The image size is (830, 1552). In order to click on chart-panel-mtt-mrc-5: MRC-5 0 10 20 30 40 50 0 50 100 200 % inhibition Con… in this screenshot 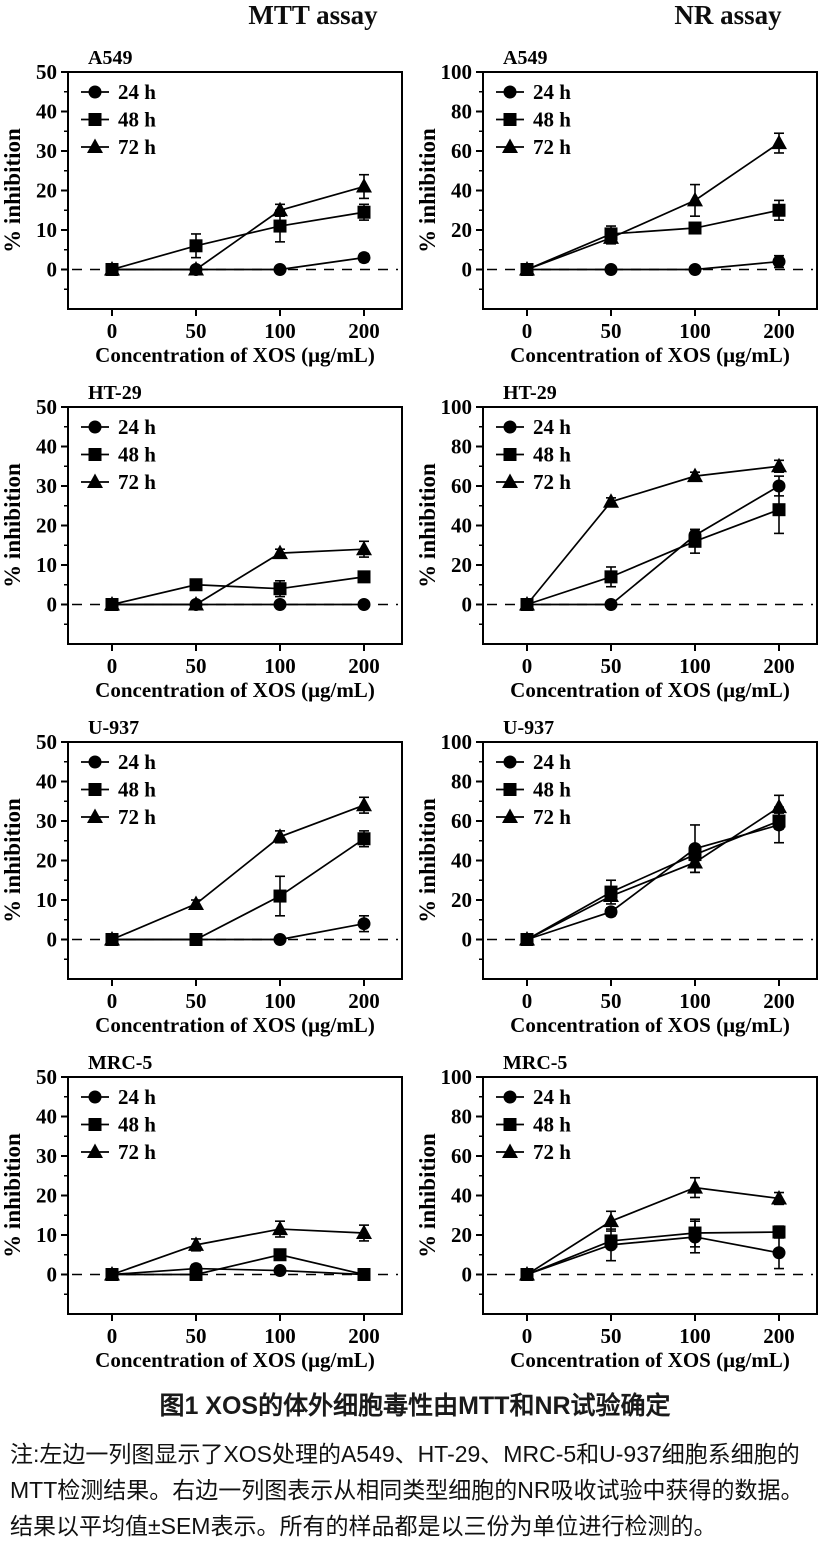, I will do `click(207, 1206)`.